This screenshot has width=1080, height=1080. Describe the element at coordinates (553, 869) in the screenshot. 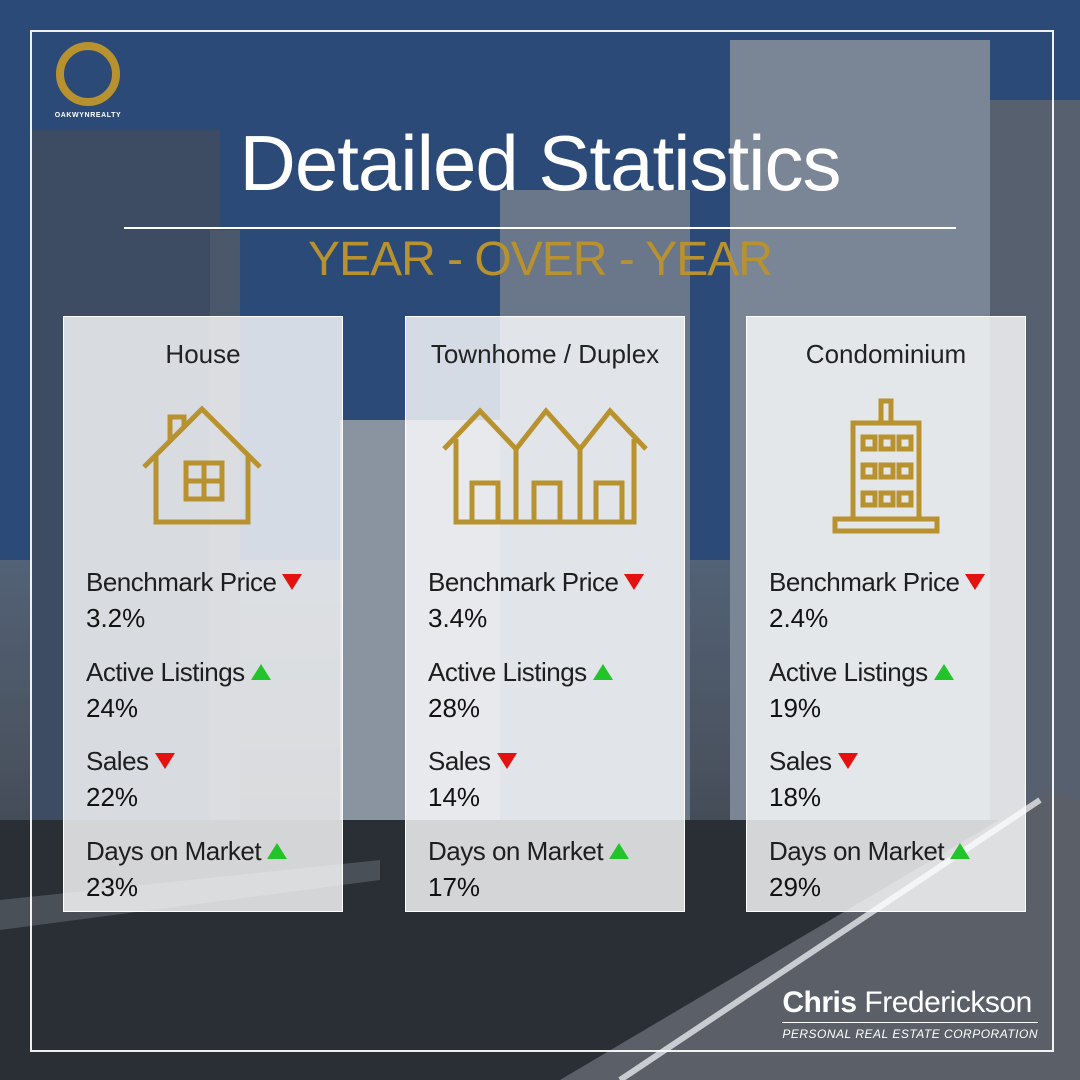

I see `metric-days-on-market: Days on Market 17%` at that location.